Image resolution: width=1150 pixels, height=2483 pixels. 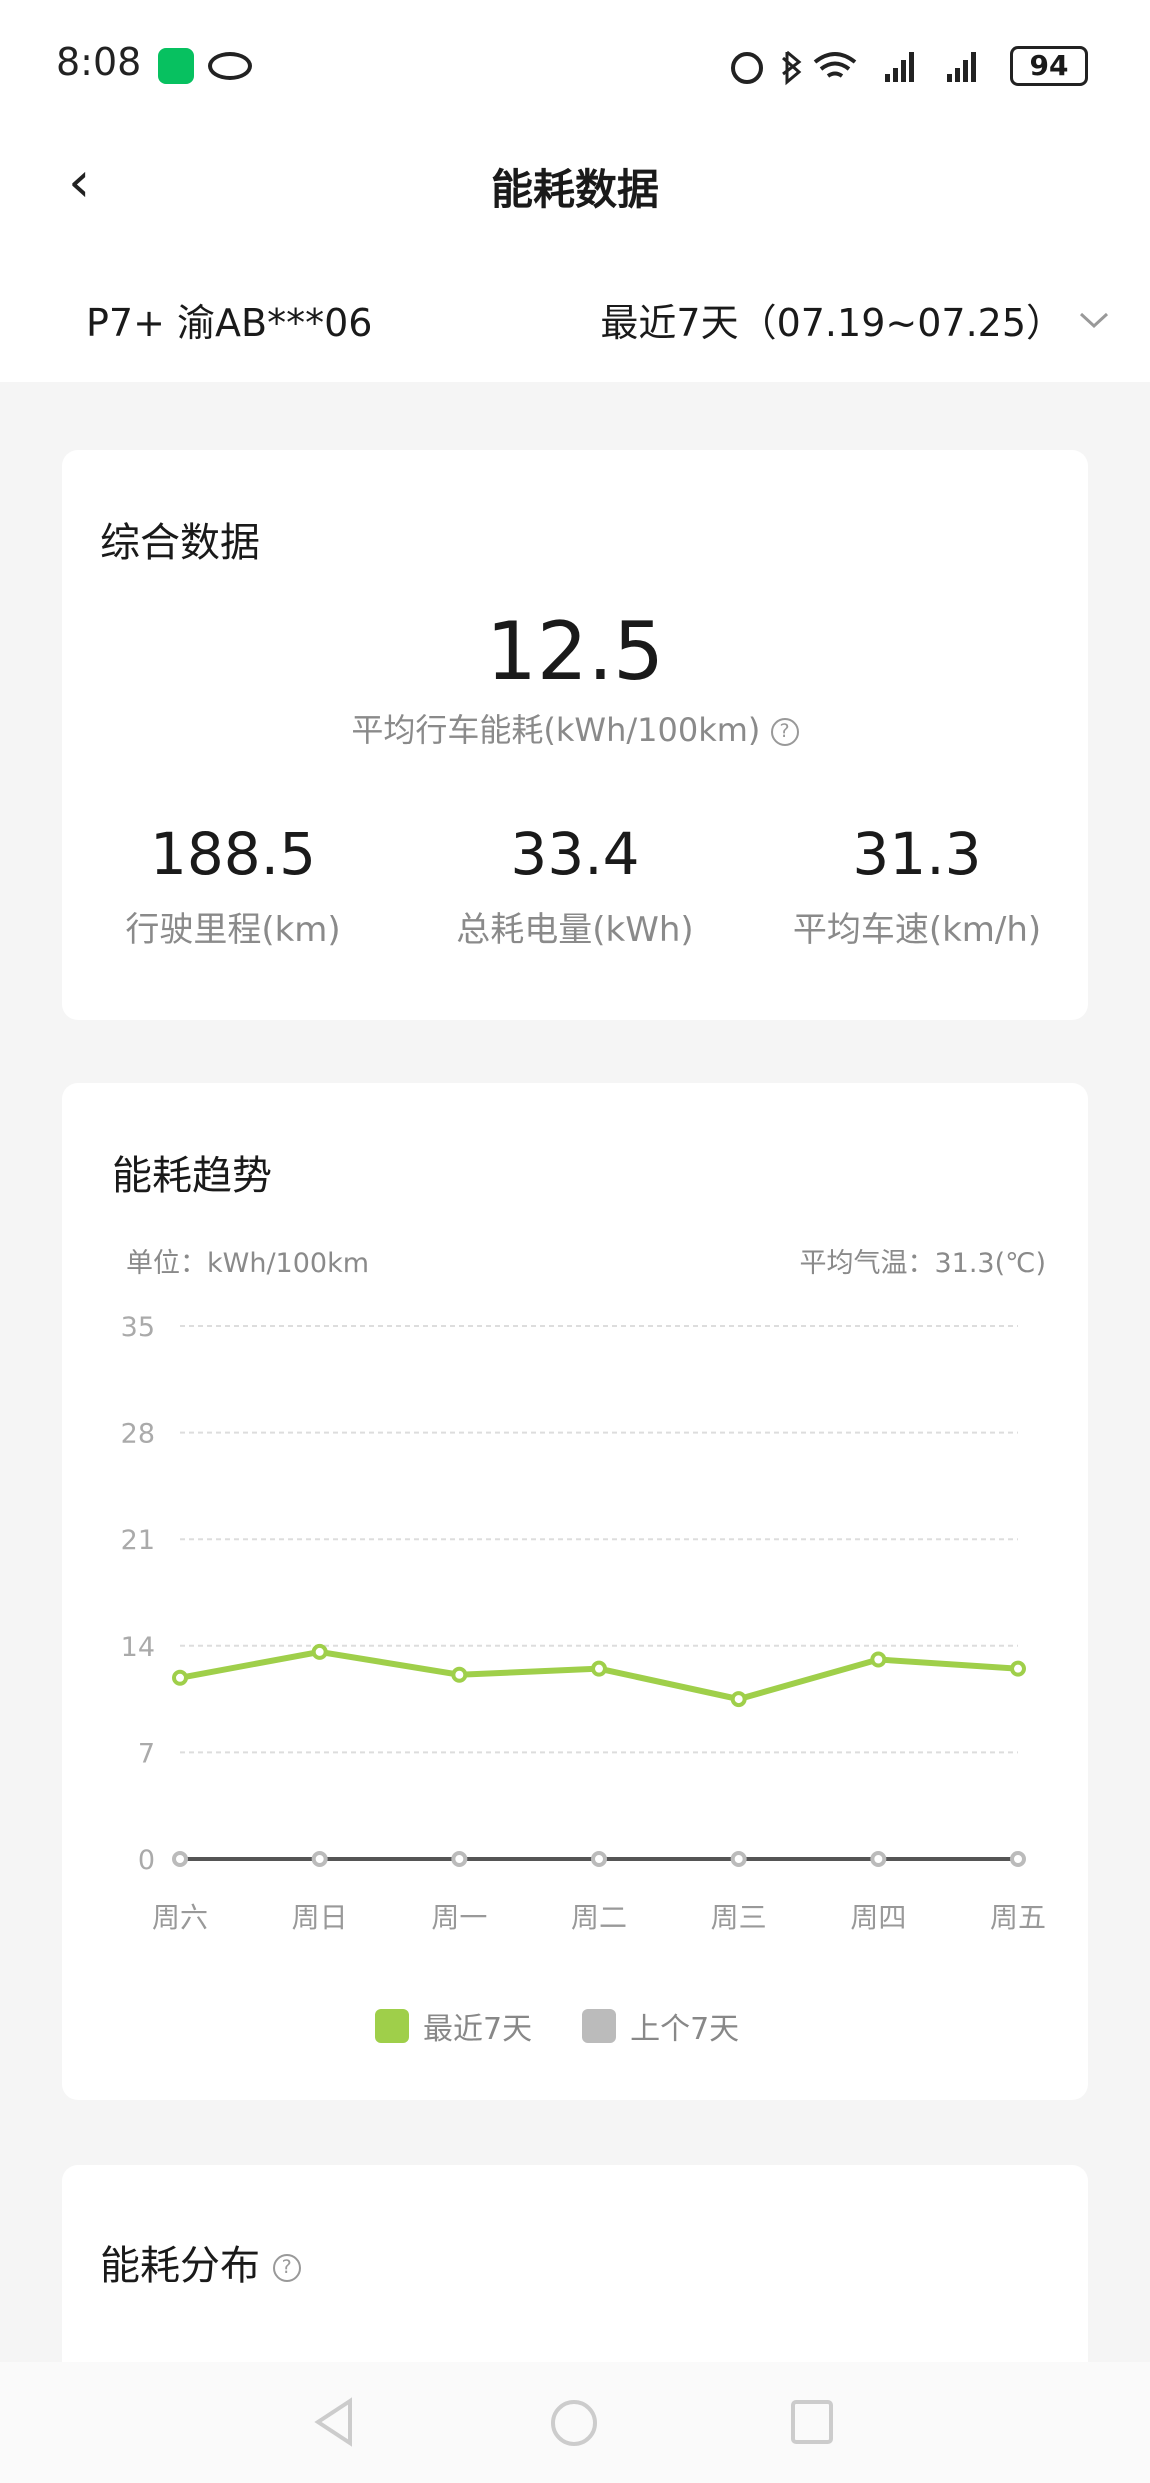 What do you see at coordinates (575, 930) in the screenshot?
I see `energy-label: 总耗电量(kWh)` at bounding box center [575, 930].